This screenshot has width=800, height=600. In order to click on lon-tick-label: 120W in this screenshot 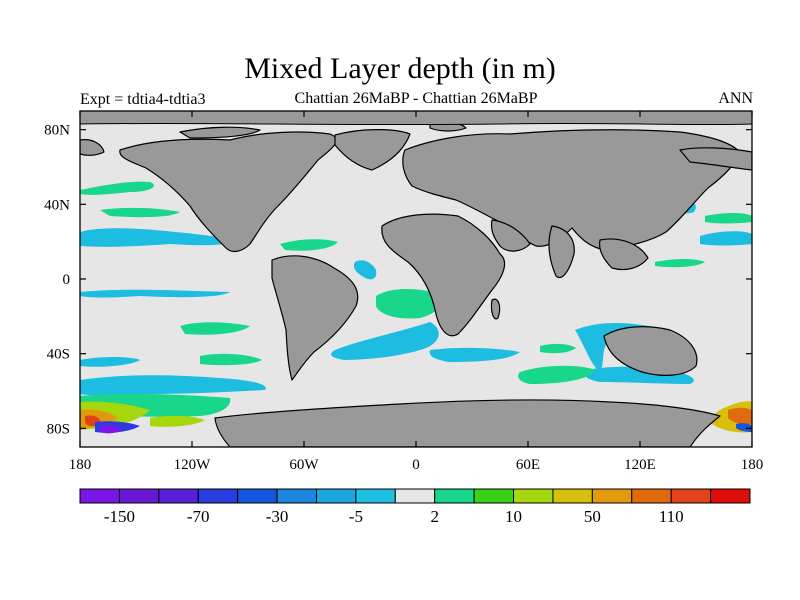, I will do `click(193, 465)`.